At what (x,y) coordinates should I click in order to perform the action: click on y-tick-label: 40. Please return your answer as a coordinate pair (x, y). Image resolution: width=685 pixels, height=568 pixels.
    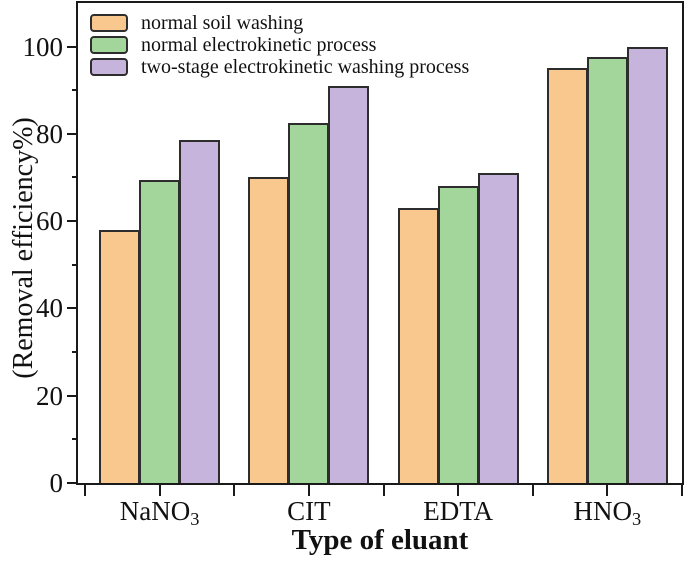
    Looking at the image, I should click on (49, 308).